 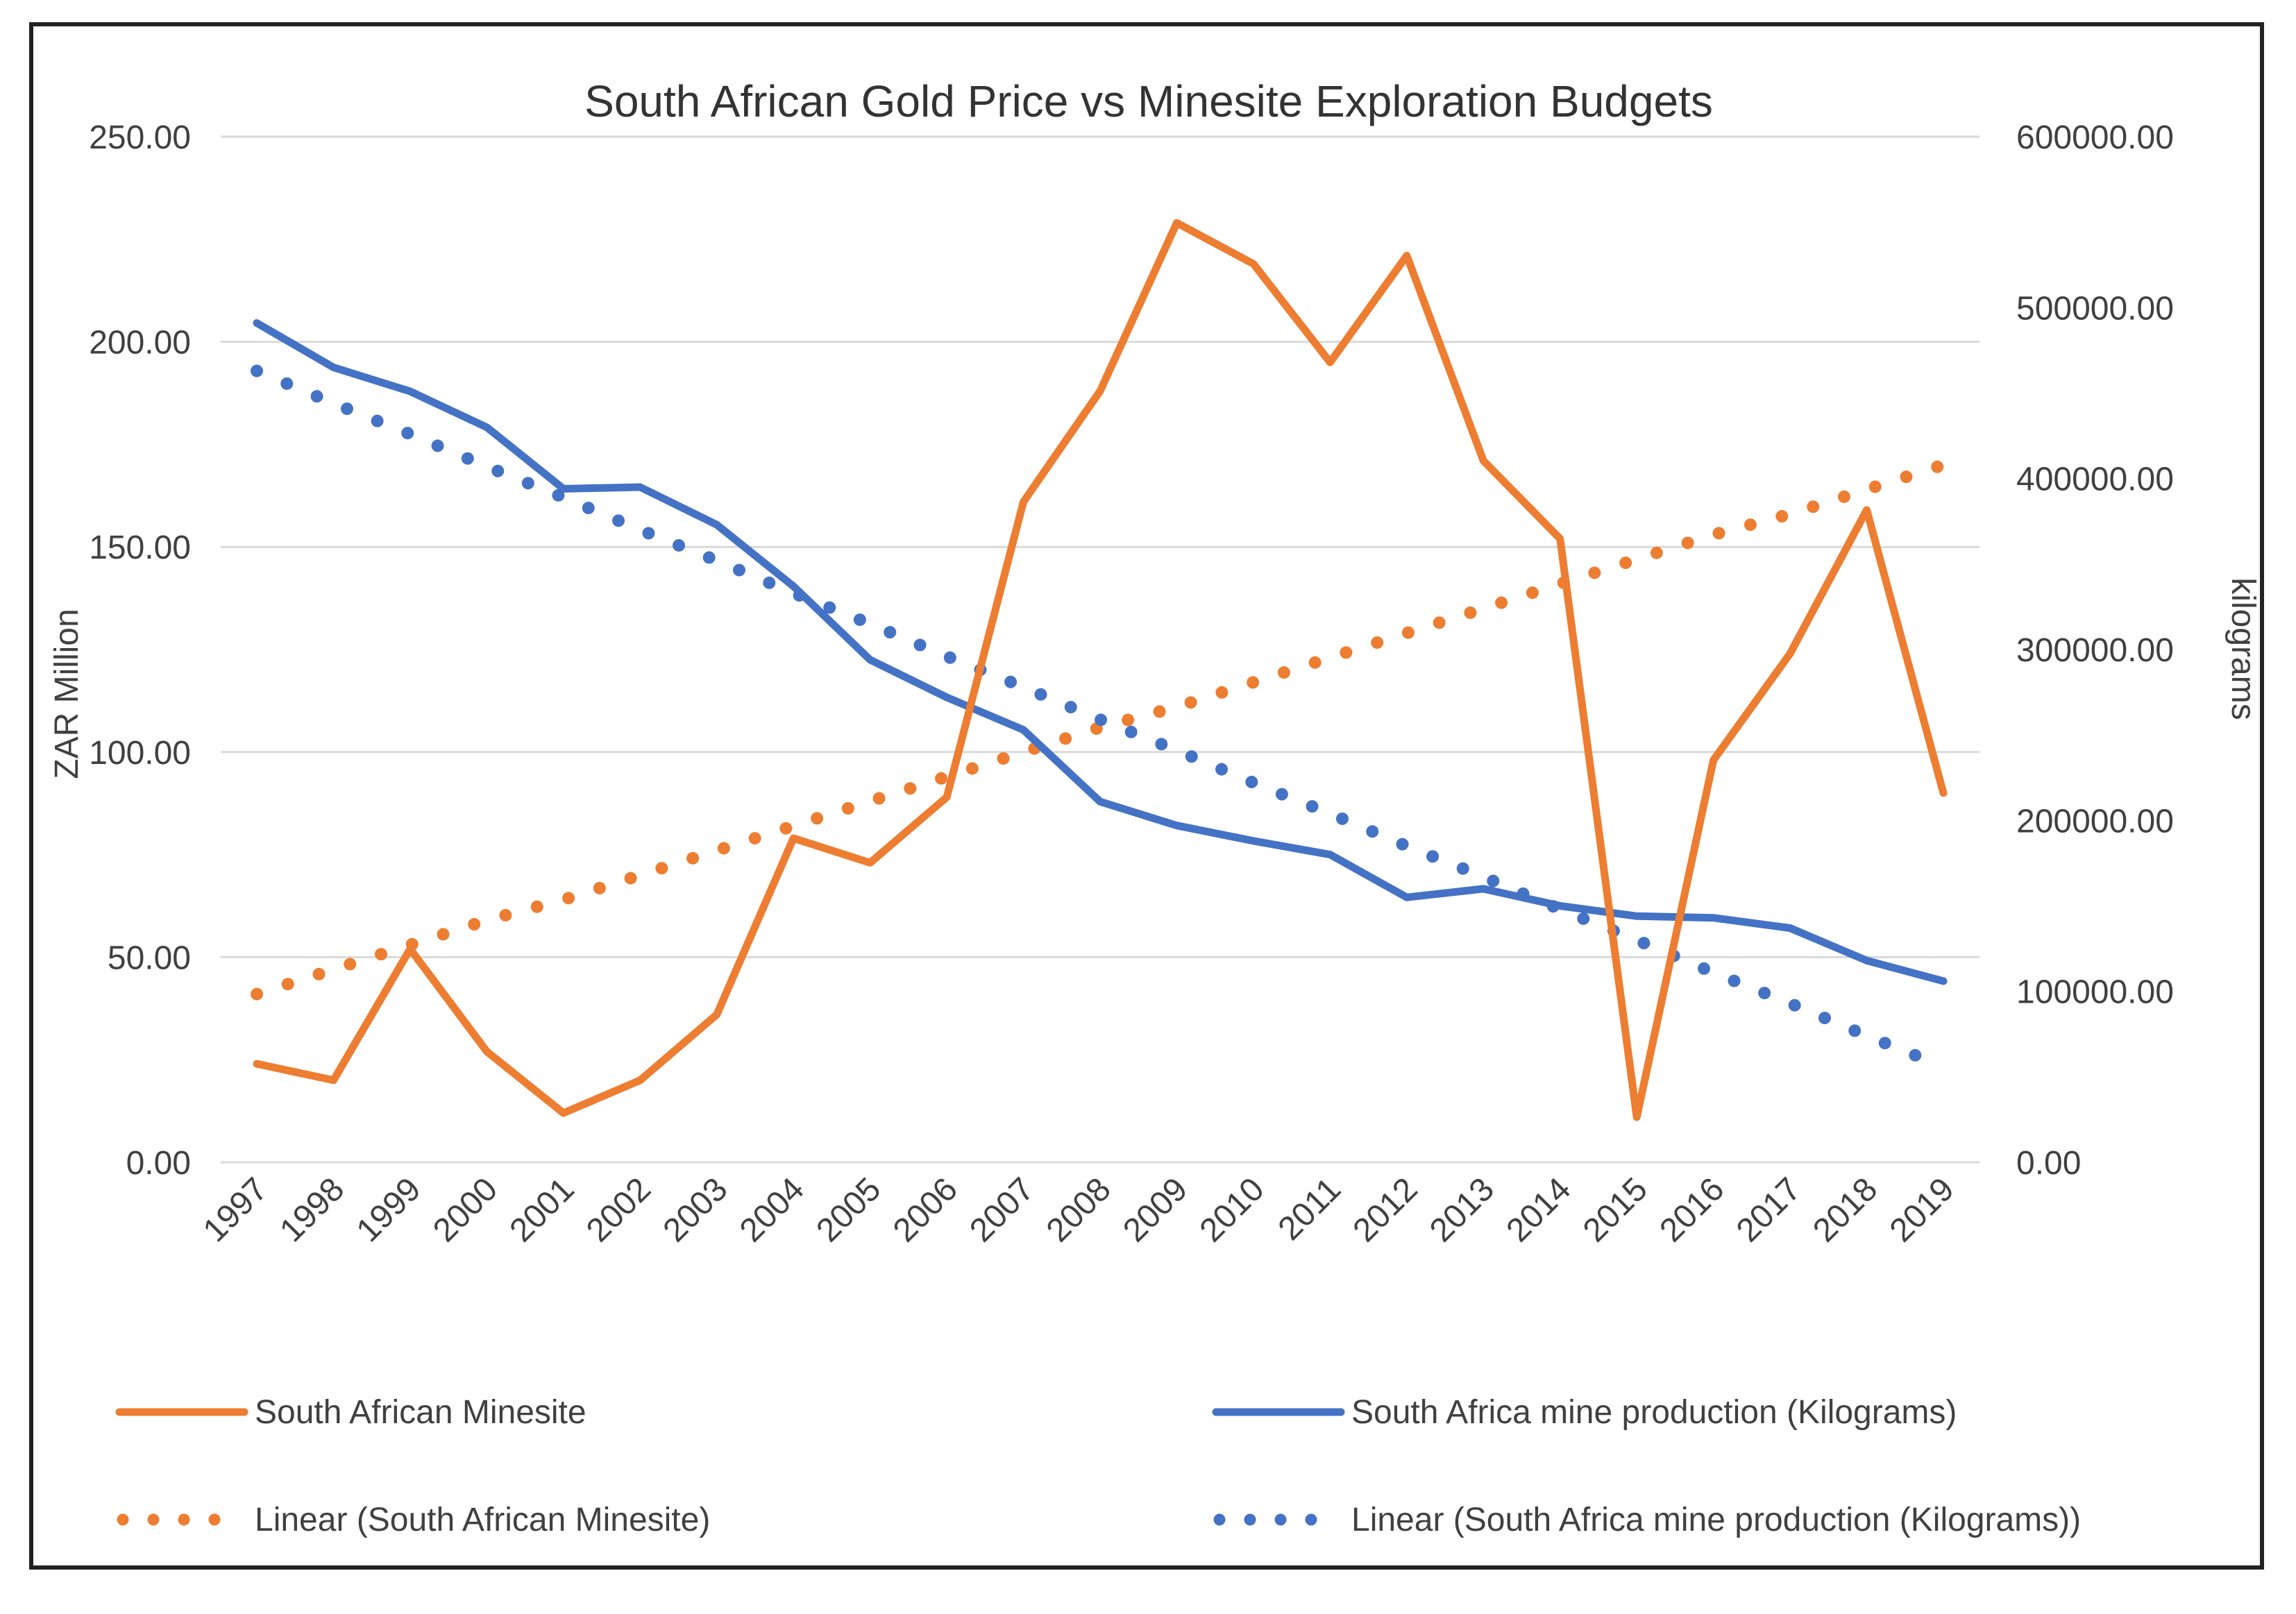 What do you see at coordinates (236, 1210) in the screenshot?
I see `x-tick-label: 1997` at bounding box center [236, 1210].